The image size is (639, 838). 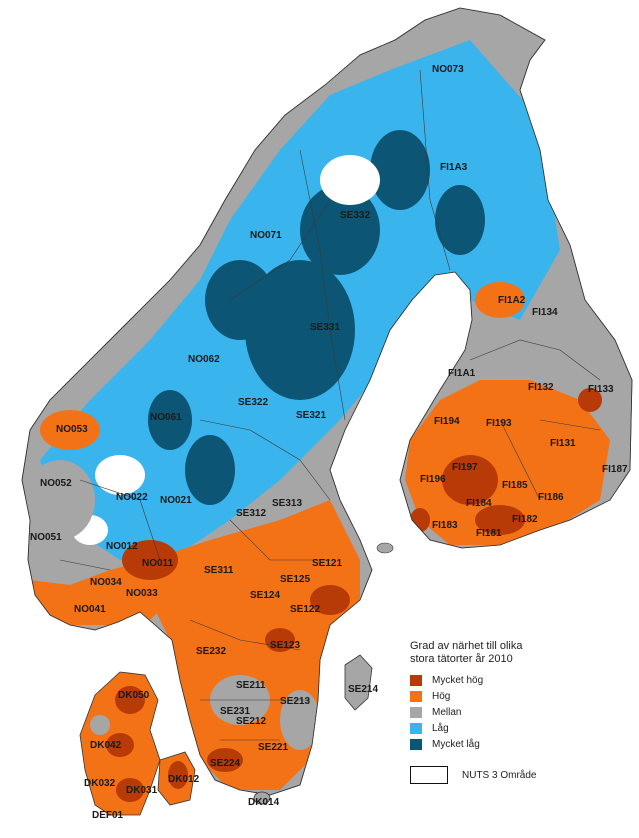 I want to click on legend-label-medium: Mellan, so click(x=447, y=712).